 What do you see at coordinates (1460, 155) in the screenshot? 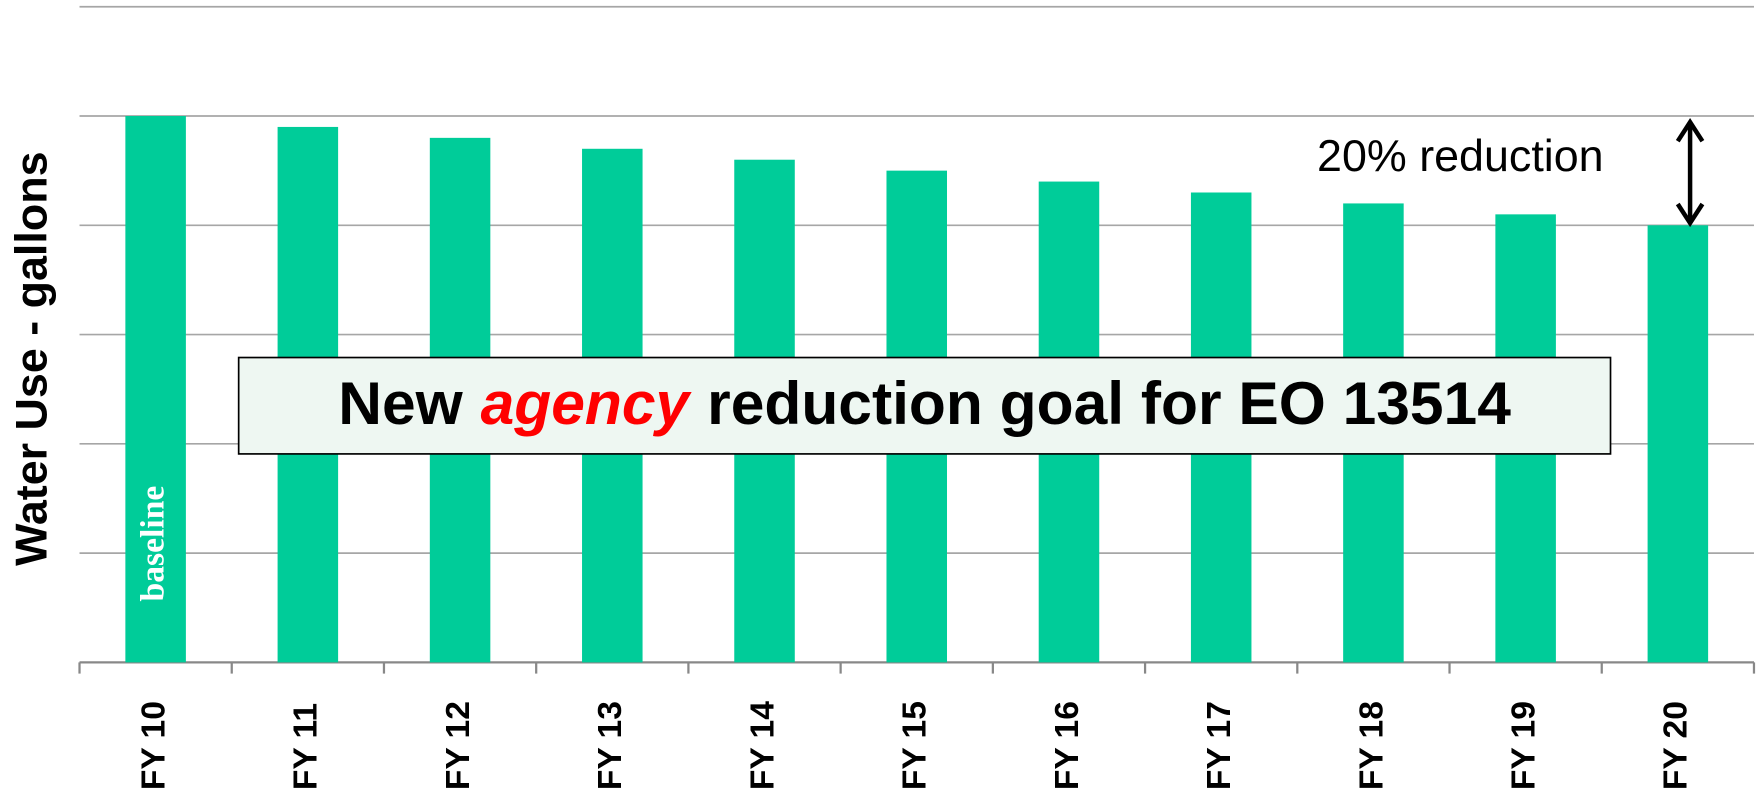
I see `reduction-annotation: 20% reduction` at bounding box center [1460, 155].